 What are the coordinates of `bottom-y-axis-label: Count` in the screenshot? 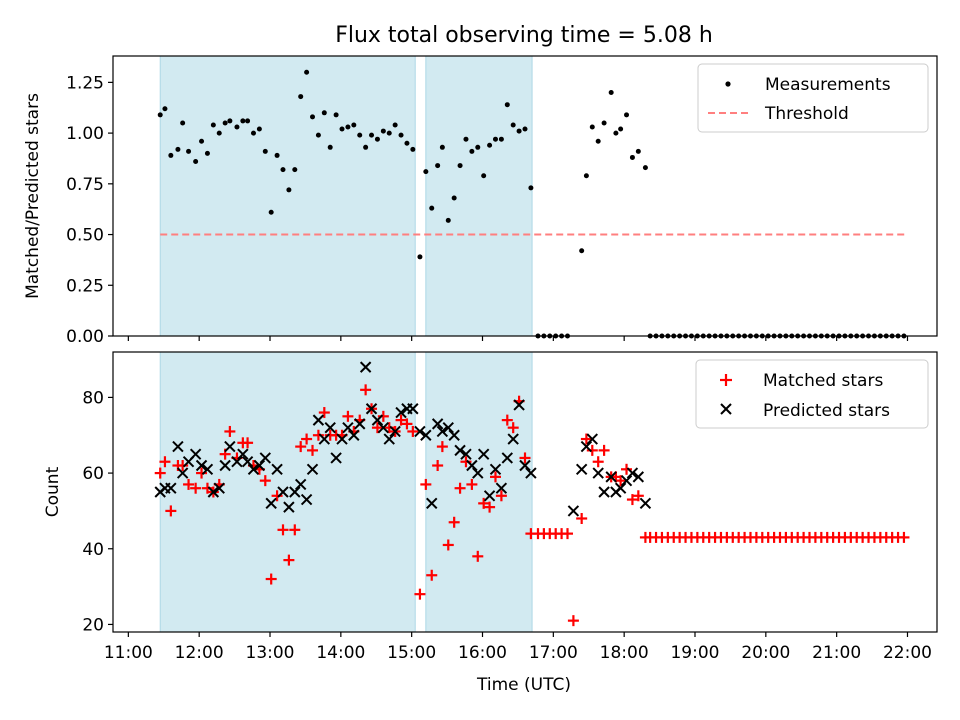 It's located at (53, 491).